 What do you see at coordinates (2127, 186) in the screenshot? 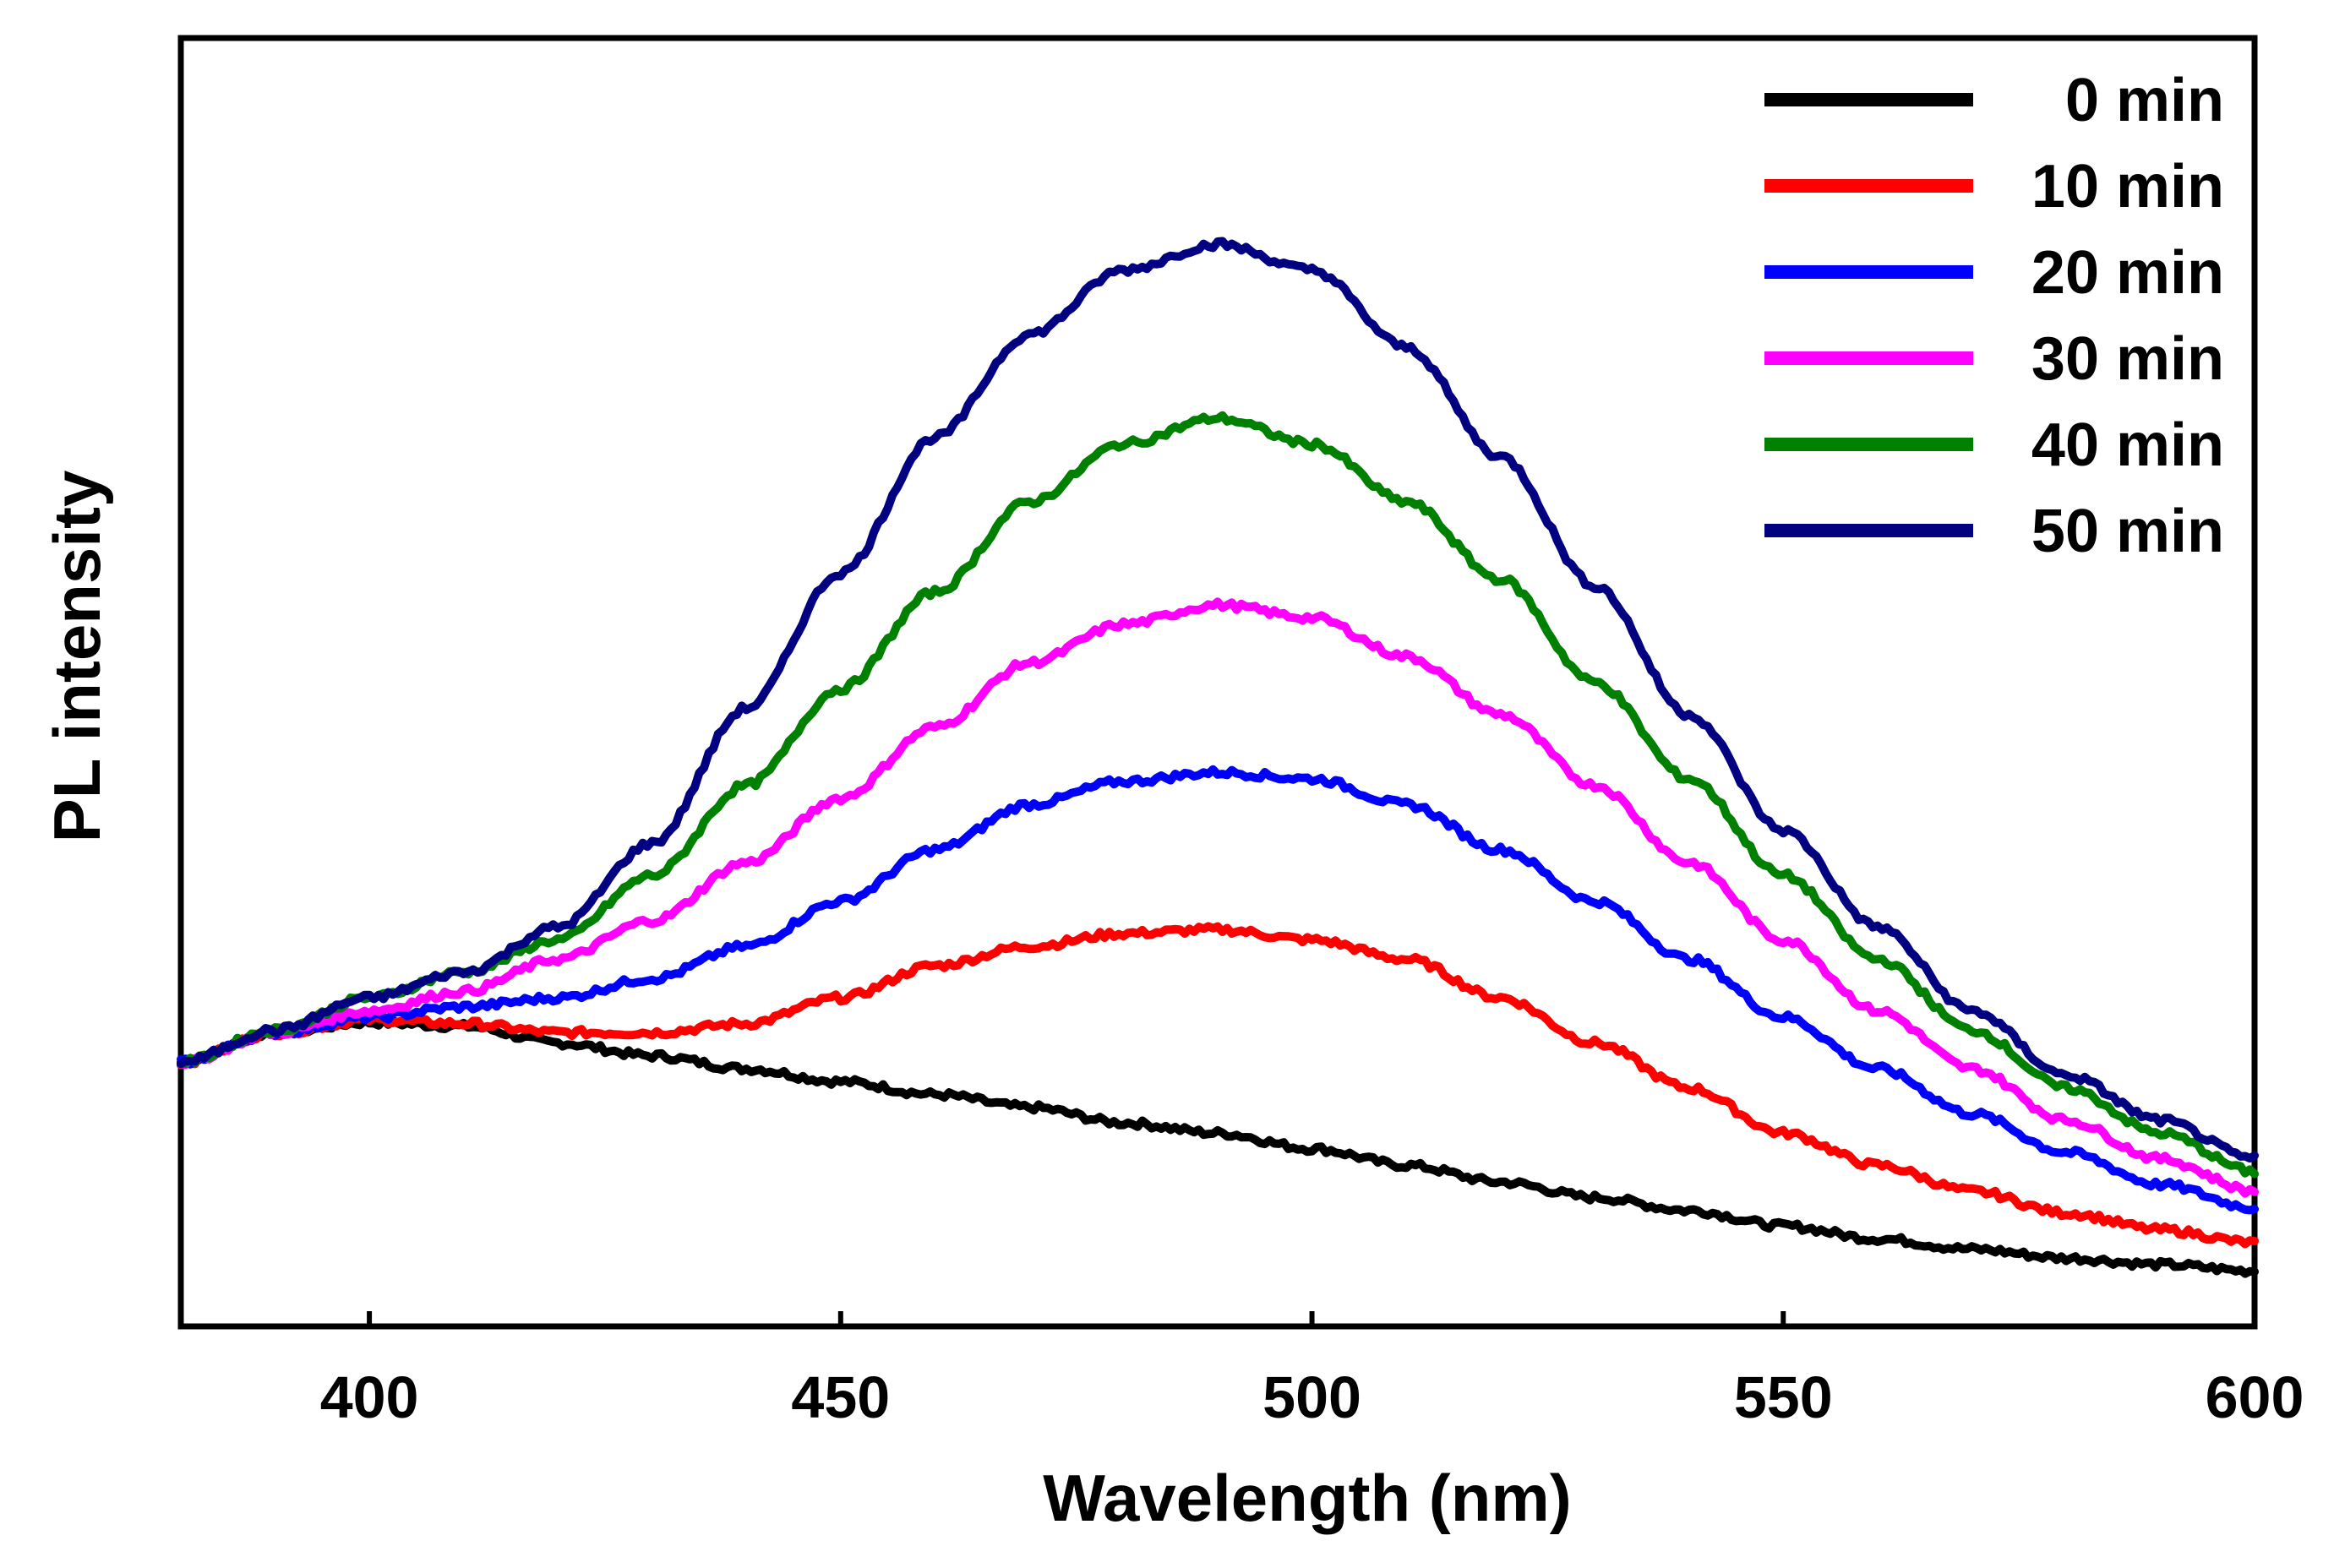
I see `legend-label: 10 min` at bounding box center [2127, 186].